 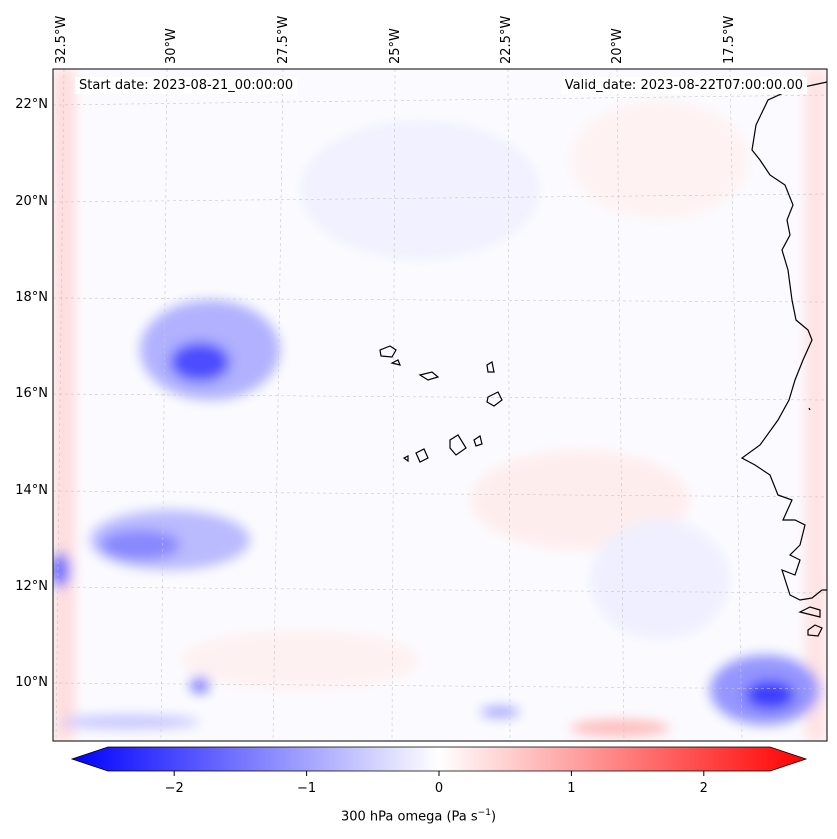 What do you see at coordinates (31, 297) in the screenshot?
I see `lat-label-18n: 18°N` at bounding box center [31, 297].